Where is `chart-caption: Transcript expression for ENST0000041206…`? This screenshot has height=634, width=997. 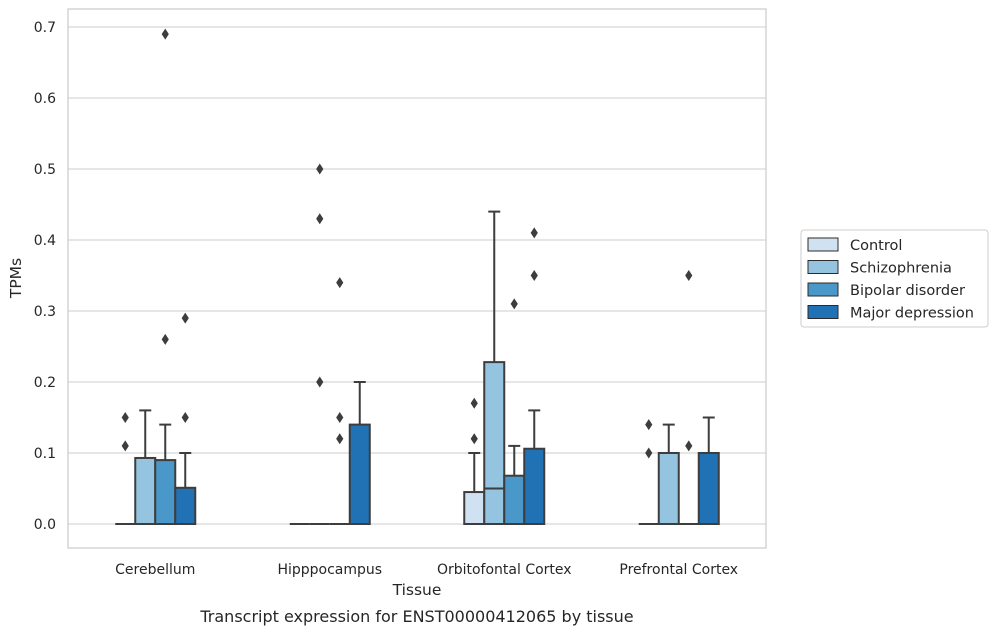 chart-caption: Transcript expression for ENST0000041206… is located at coordinates (416, 616).